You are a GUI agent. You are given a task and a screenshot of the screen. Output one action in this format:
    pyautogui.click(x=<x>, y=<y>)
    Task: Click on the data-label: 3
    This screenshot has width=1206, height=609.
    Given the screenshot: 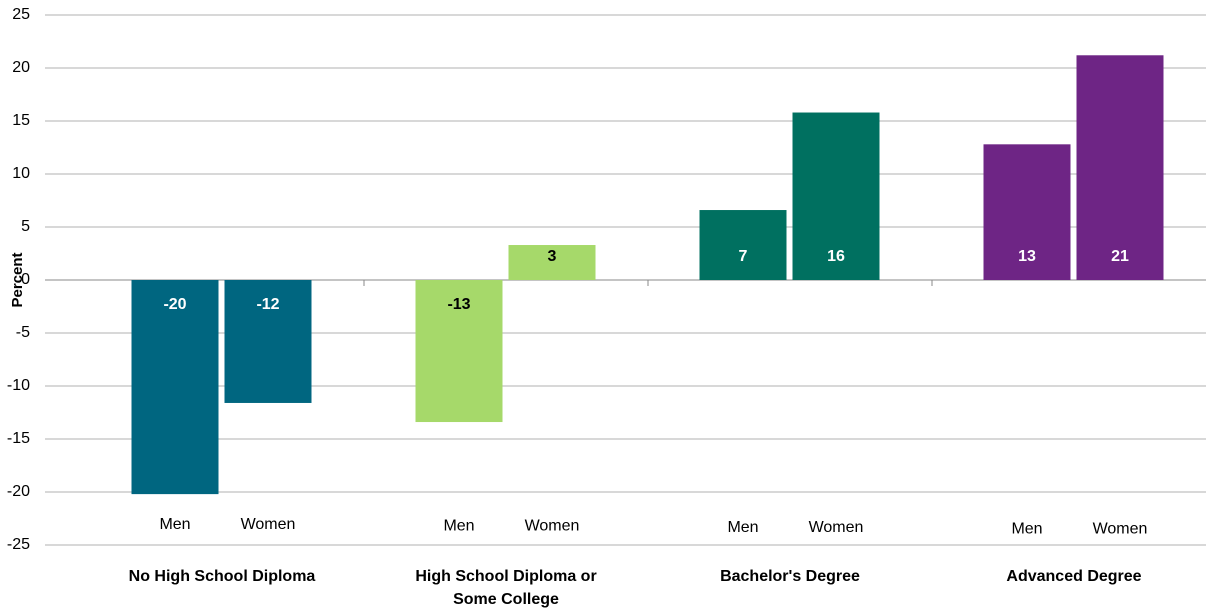 What is the action you would take?
    pyautogui.click(x=552, y=256)
    